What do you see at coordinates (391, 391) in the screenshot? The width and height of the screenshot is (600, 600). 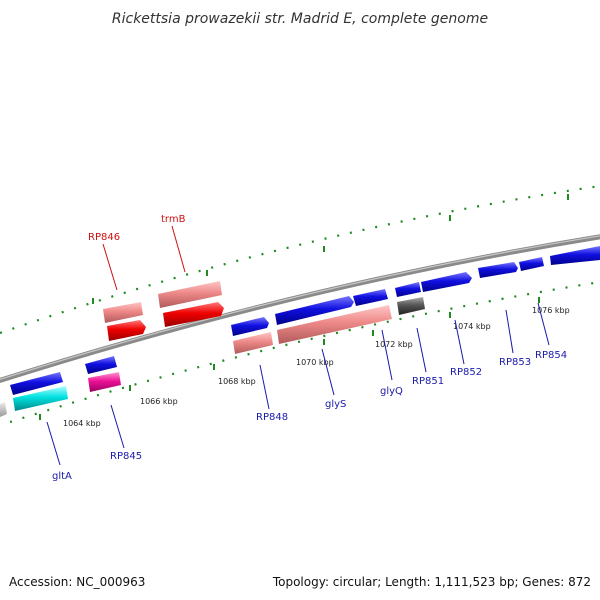 I see `gene-label-glyq: glyQ` at bounding box center [391, 391].